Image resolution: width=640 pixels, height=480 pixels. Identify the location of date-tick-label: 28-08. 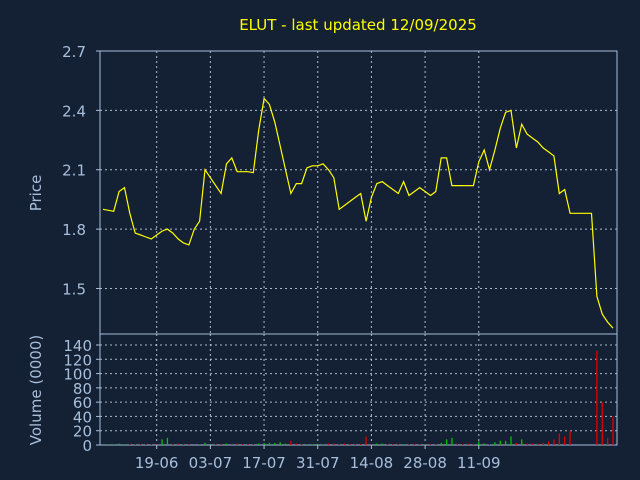
(425, 463).